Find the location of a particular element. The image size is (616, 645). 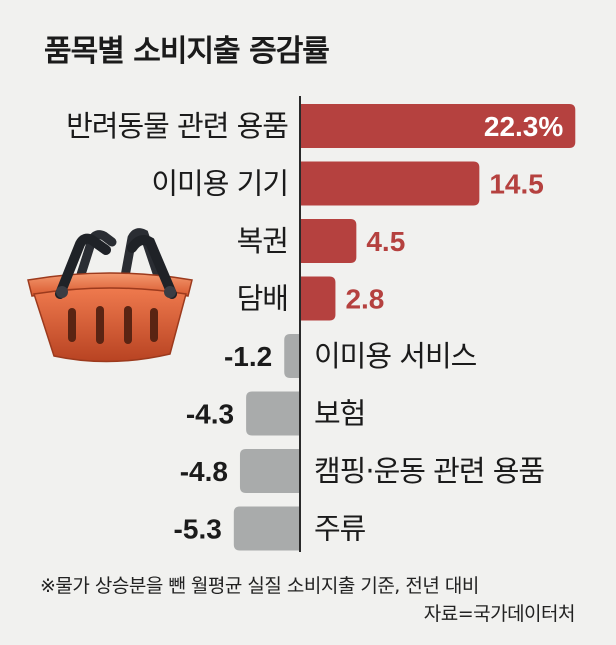

category-label: 주류 is located at coordinates (340, 529).